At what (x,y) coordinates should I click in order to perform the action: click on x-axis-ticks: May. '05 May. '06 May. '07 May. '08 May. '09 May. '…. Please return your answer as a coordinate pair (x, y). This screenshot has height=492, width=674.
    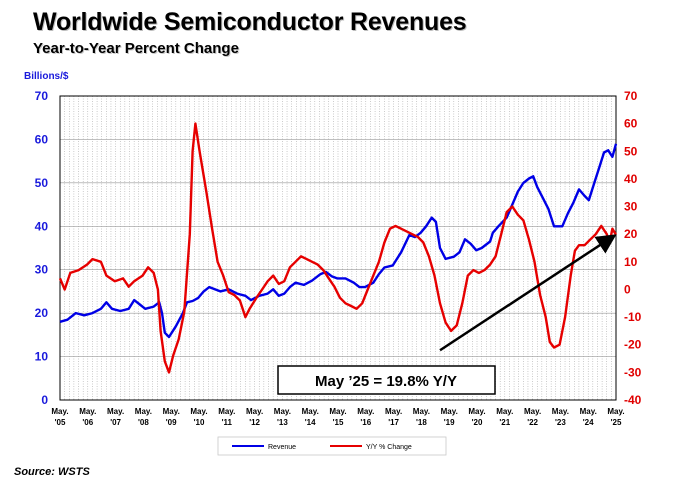
    Looking at the image, I should click on (337, 417).